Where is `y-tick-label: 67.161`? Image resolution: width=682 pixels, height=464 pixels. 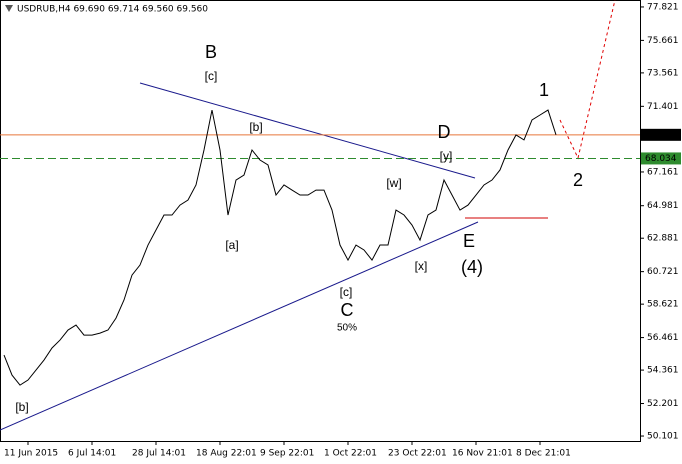 y-tick-label: 67.161 is located at coordinates (663, 172).